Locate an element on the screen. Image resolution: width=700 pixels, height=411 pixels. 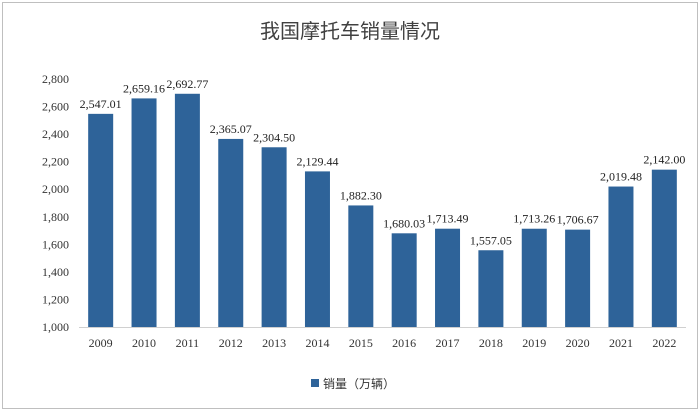
data-label: 1,713.26 is located at coordinates (534, 219).